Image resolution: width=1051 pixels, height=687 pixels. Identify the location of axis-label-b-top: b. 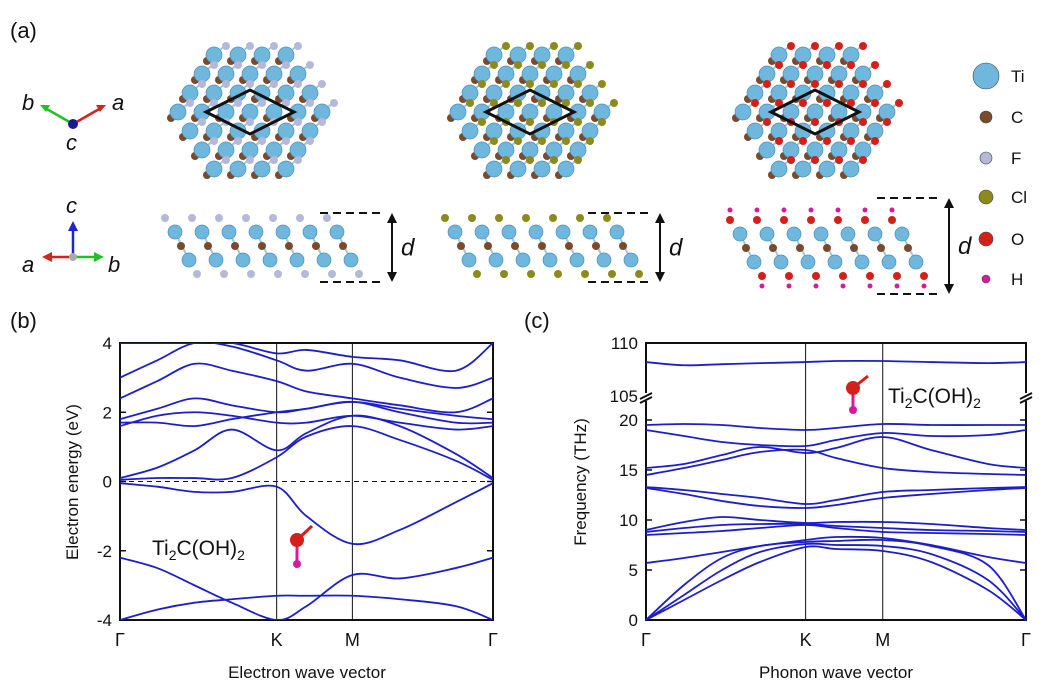
(28, 102).